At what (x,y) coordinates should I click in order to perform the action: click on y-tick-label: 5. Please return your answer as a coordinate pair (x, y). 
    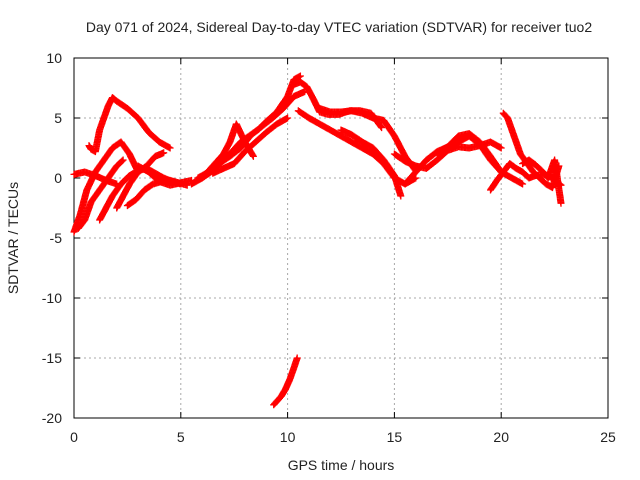
    Looking at the image, I should click on (58, 118).